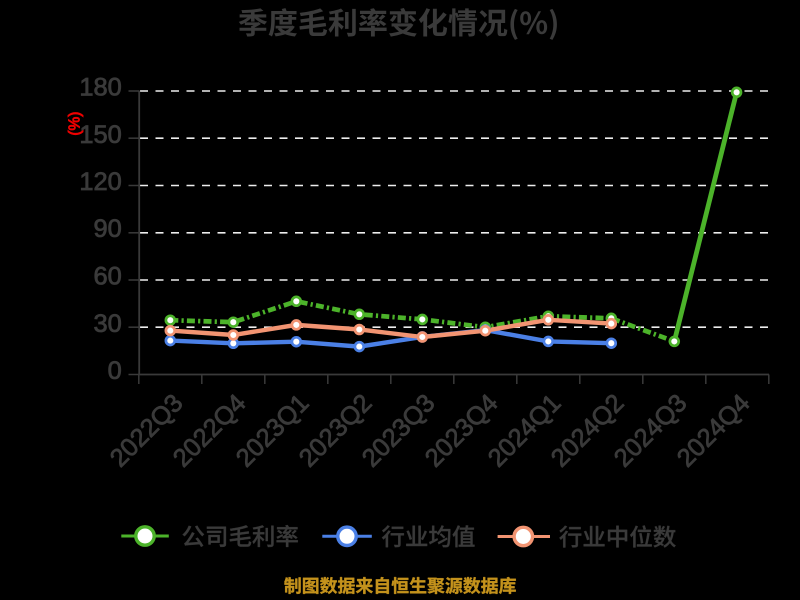 The height and width of the screenshot is (600, 800). What do you see at coordinates (100, 135) in the screenshot?
I see `svg-text: 150` at bounding box center [100, 135].